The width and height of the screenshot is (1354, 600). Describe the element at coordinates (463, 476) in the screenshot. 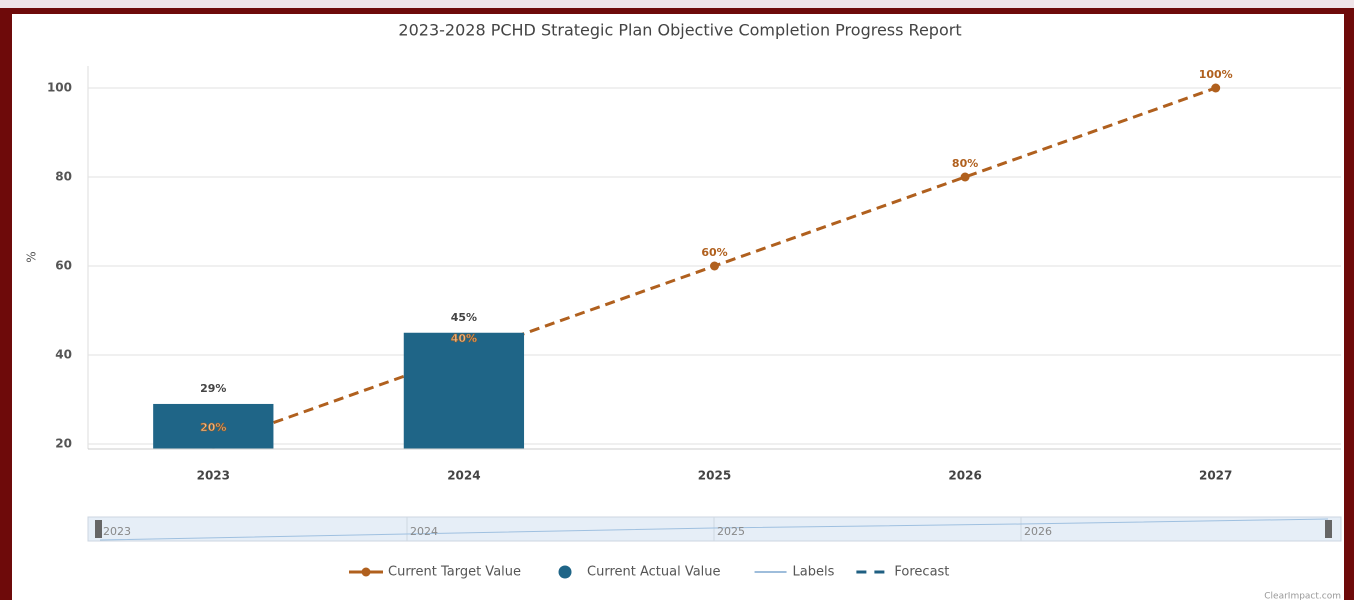

I see `x-tick-label: 2024` at that location.